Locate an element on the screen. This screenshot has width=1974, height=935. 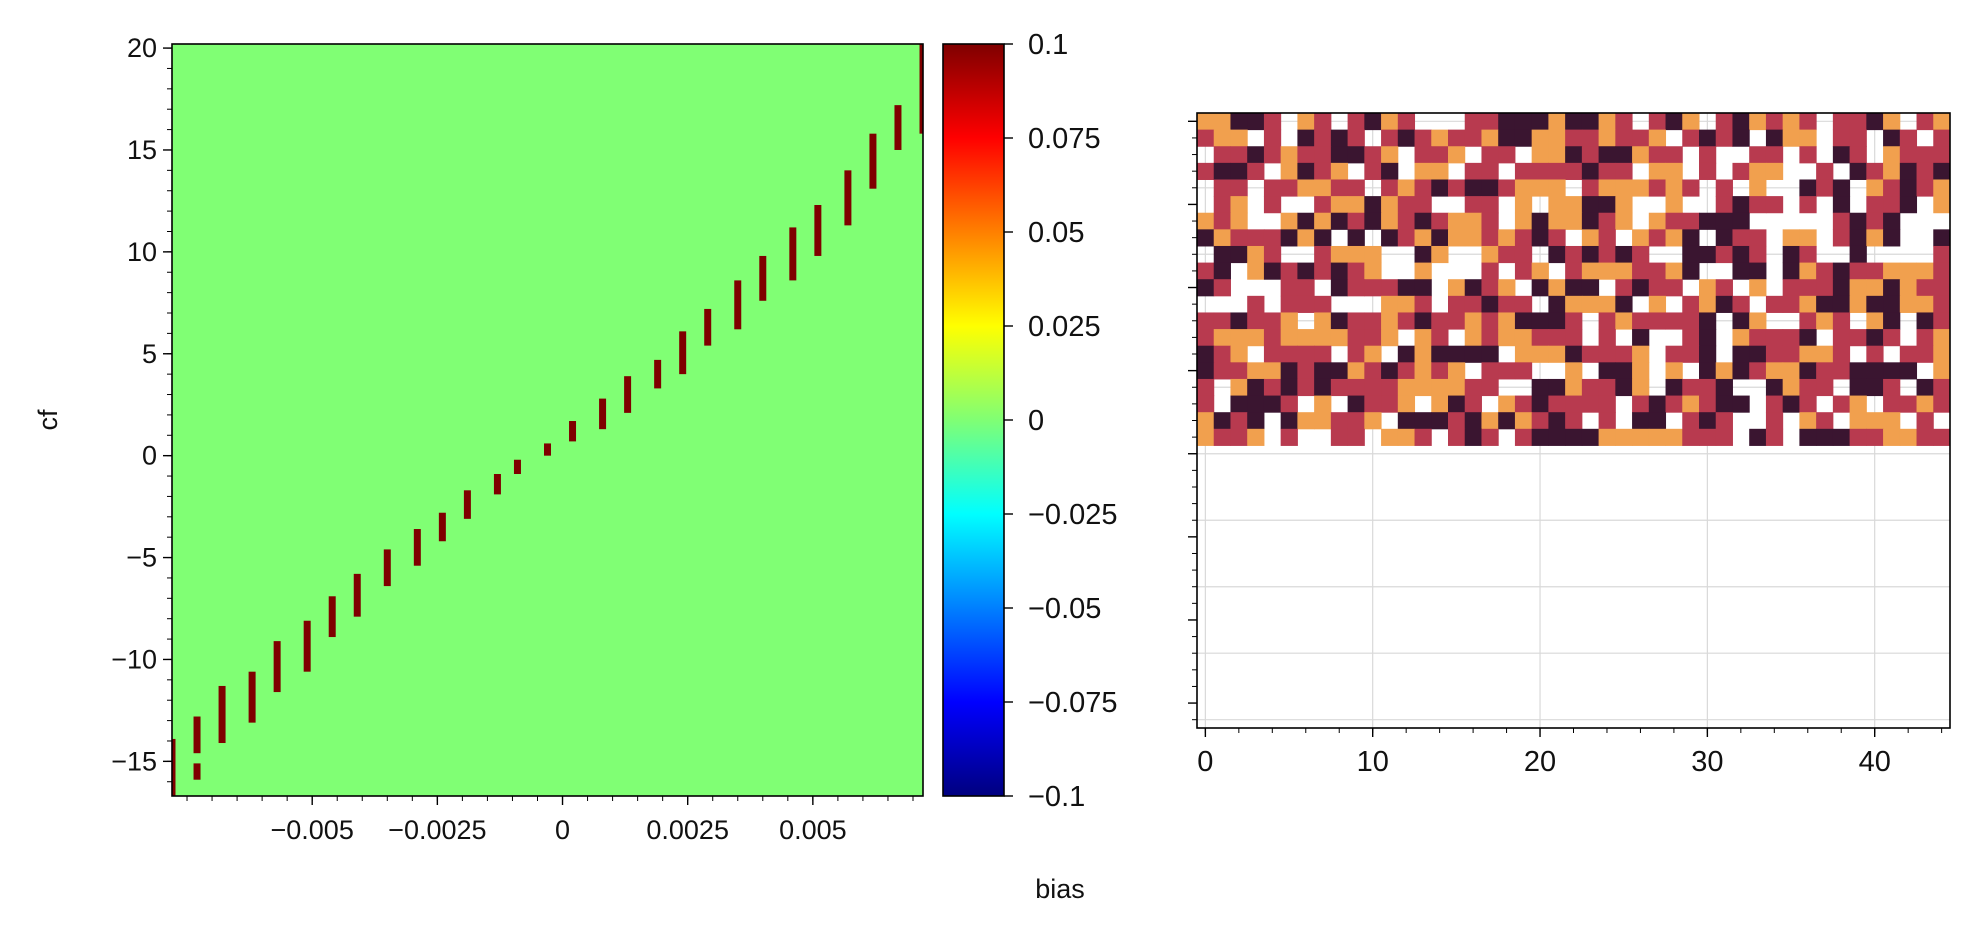
y-tick-label: −15 is located at coordinates (134, 761).